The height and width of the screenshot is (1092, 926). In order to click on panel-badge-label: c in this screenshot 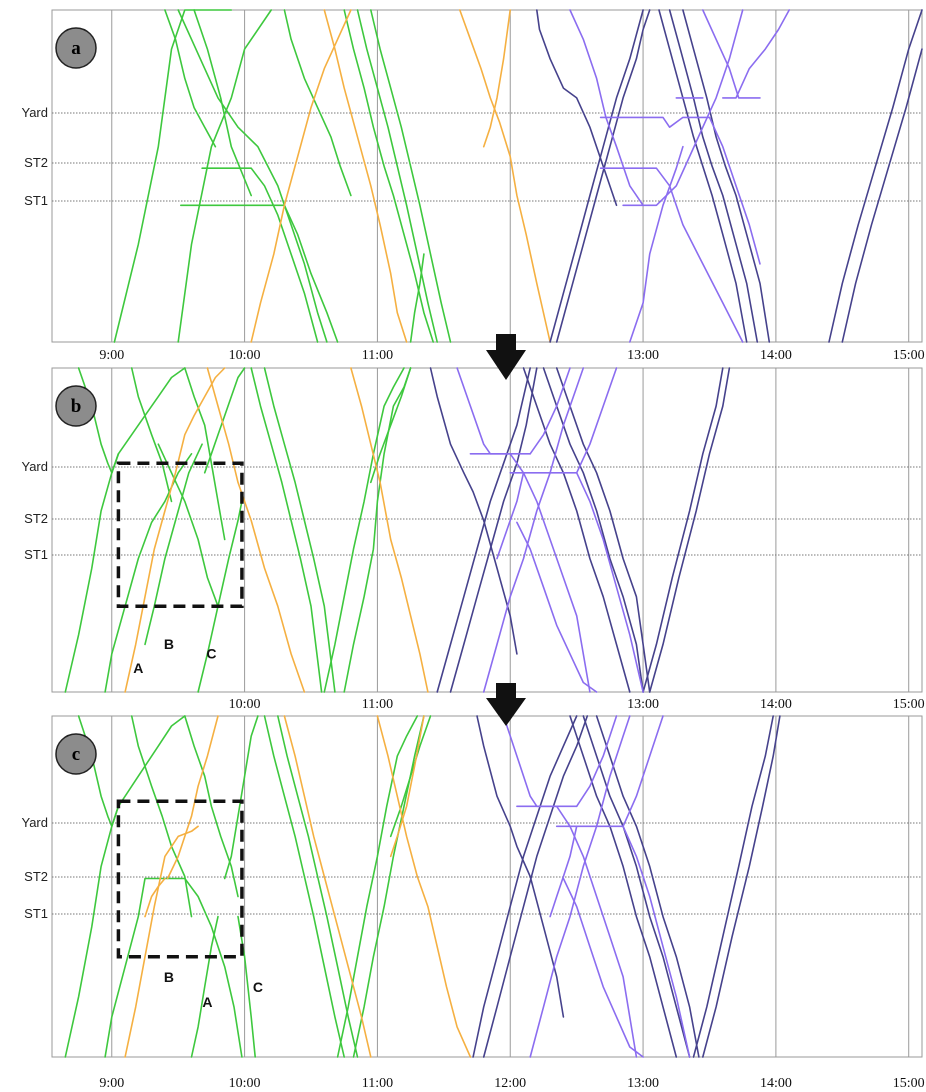, I will do `click(76, 754)`.